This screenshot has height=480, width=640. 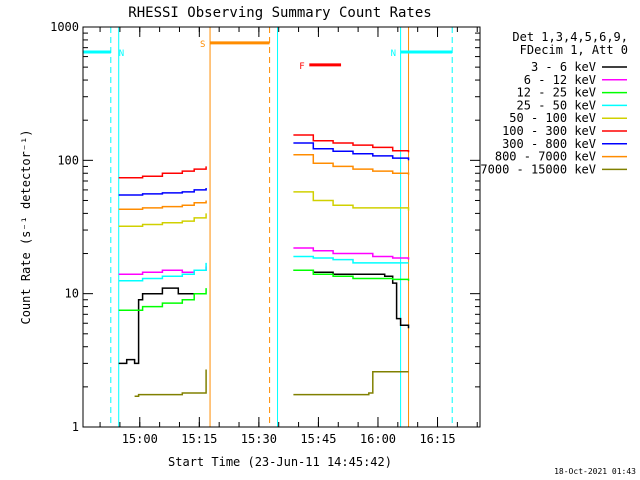 What do you see at coordinates (301, 67) in the screenshot?
I see `state-bar-label: F` at bounding box center [301, 67].